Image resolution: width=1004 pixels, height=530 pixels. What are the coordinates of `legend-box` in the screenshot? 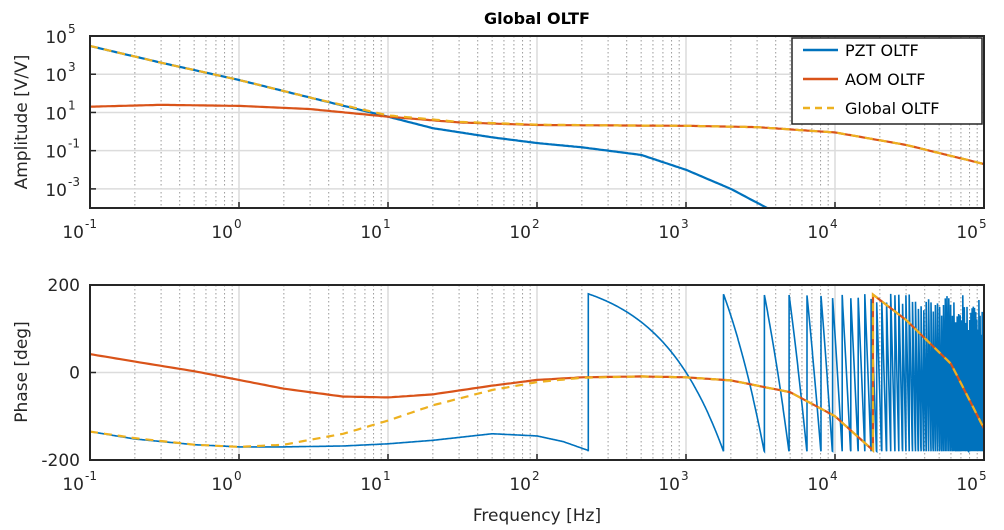 It's located at (887, 81).